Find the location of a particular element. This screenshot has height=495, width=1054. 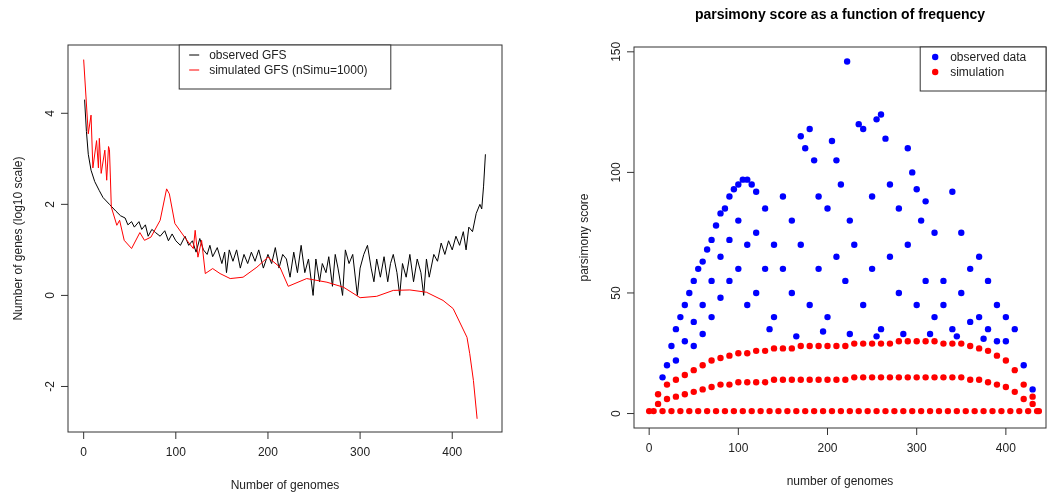

y-tick-label: 100 is located at coordinates (616, 172).